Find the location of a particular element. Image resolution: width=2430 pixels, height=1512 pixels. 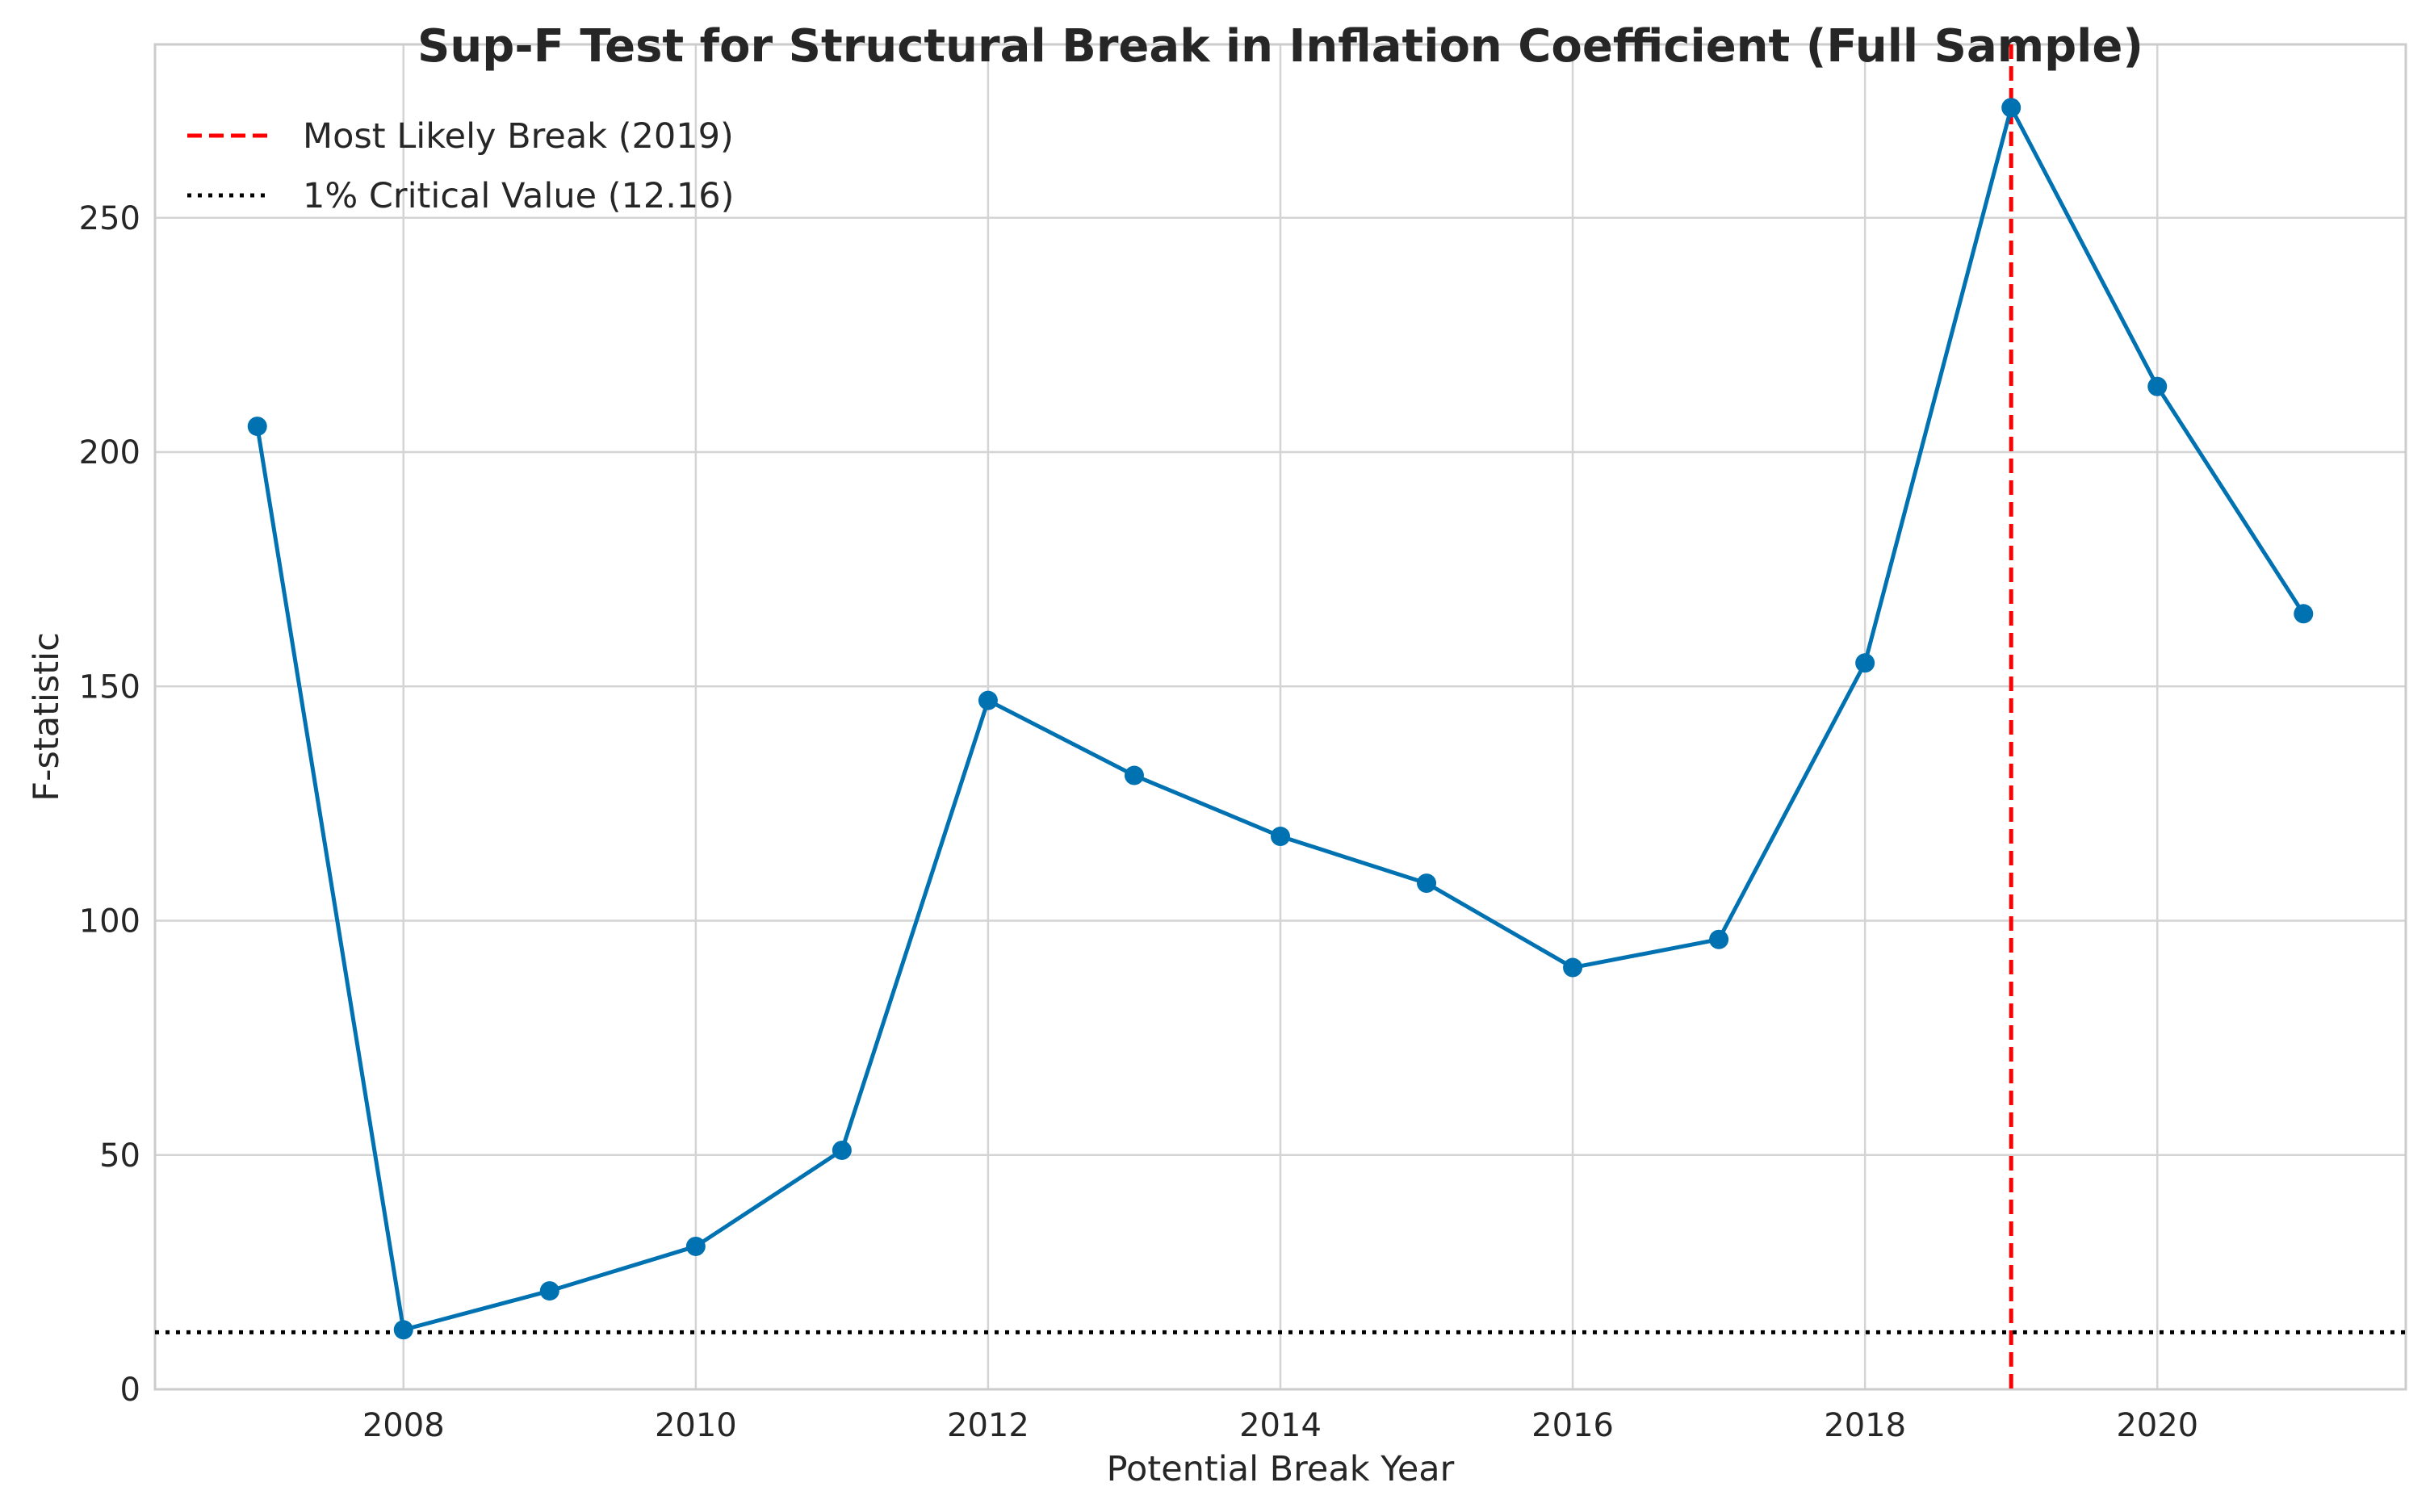

y-tick-labels: 0 50 100 150 200 250 is located at coordinates (109, 804).